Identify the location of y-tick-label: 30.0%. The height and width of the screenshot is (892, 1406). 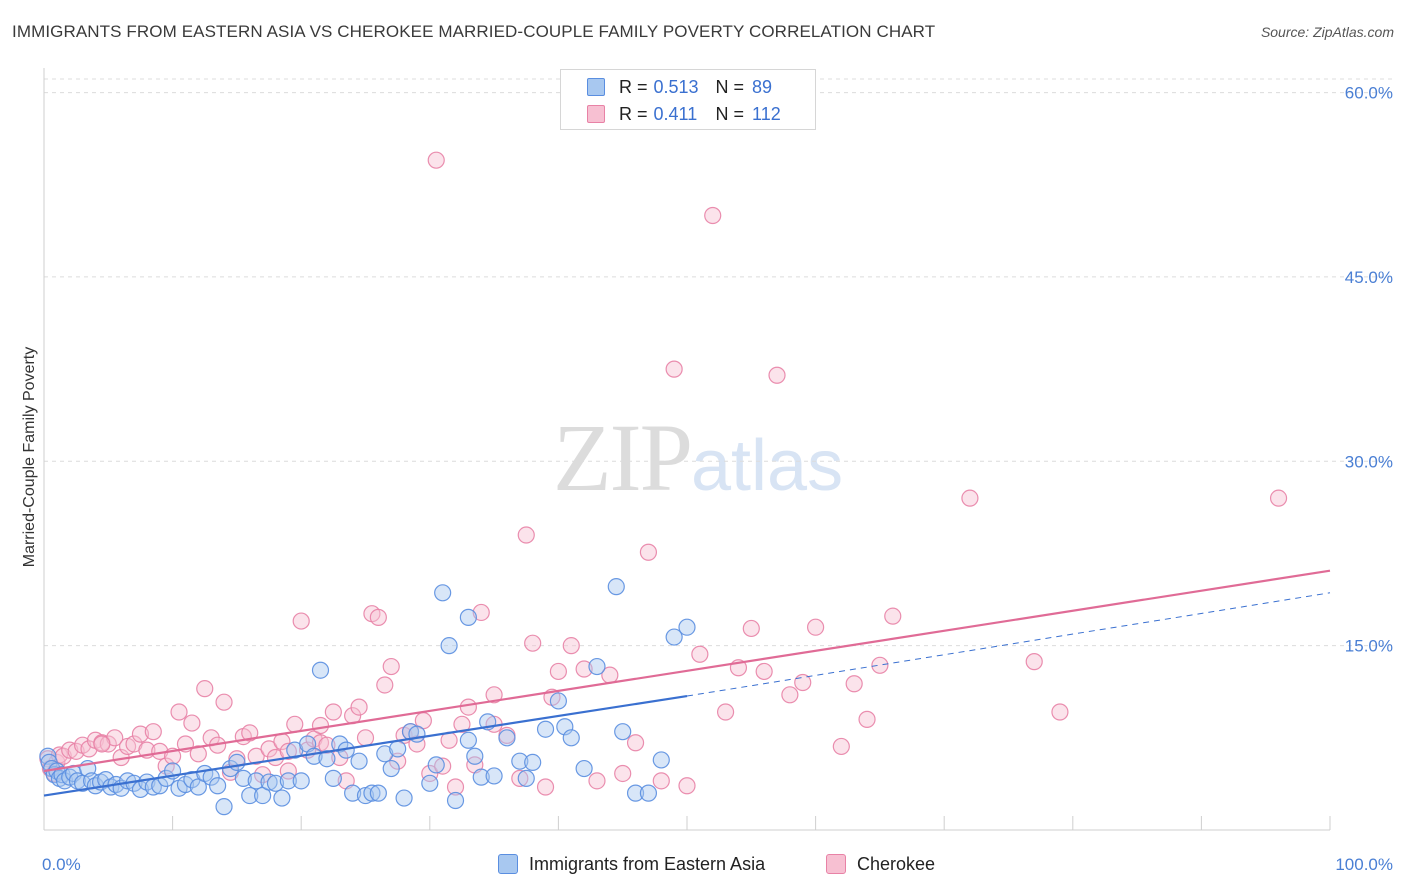
(1369, 461).